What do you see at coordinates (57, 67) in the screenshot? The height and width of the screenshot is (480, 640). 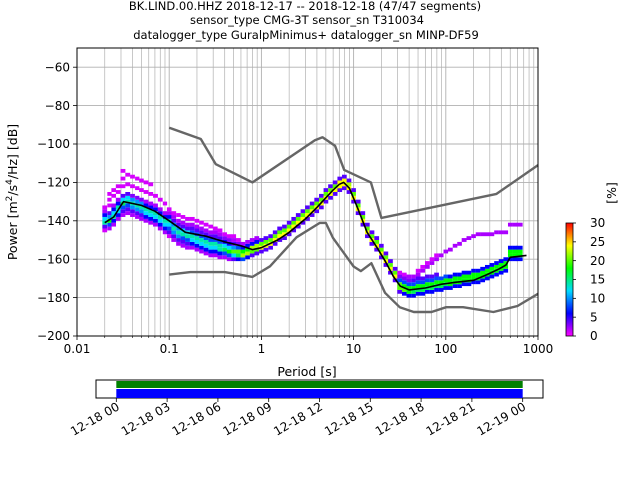 I see `y-tick-label: −60` at bounding box center [57, 67].